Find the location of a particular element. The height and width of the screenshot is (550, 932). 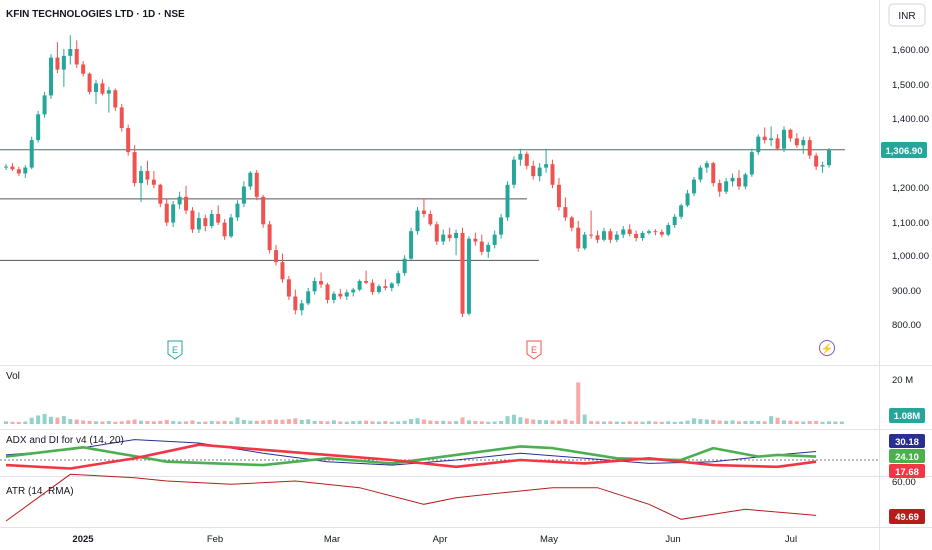

time-axis: 2025 Feb Mar Apr May Jun Jul is located at coordinates (434, 539).